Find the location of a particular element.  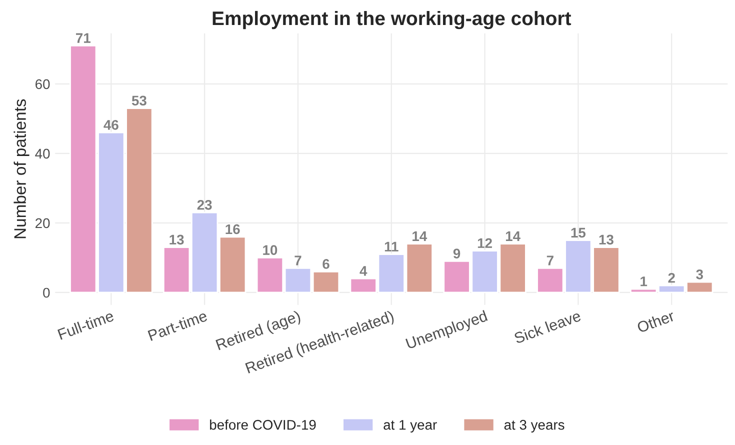

y-tick-label: 20 is located at coordinates (43, 223).